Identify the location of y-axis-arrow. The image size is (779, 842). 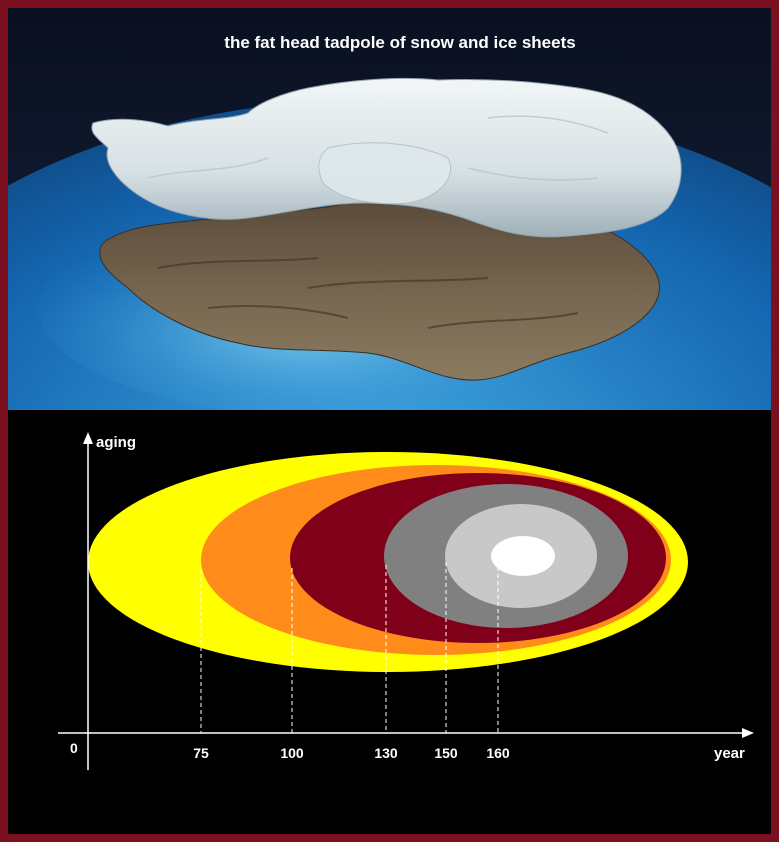
(88, 438).